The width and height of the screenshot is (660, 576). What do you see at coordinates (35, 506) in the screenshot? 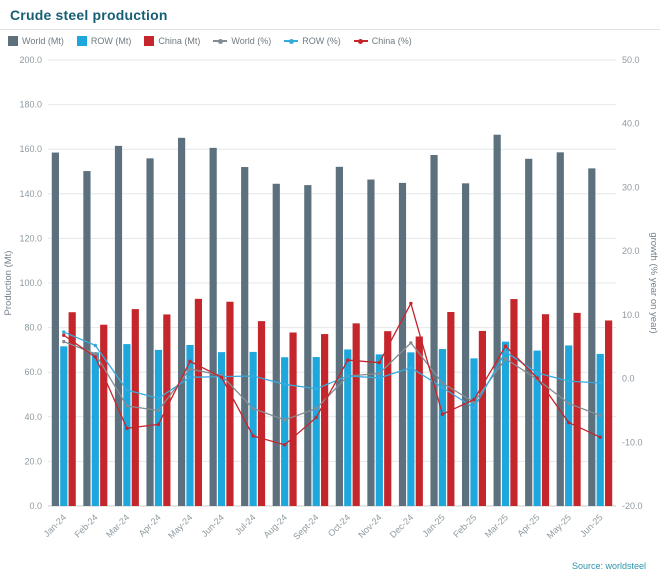
I see `left-axis-tick: 0.0` at bounding box center [35, 506].